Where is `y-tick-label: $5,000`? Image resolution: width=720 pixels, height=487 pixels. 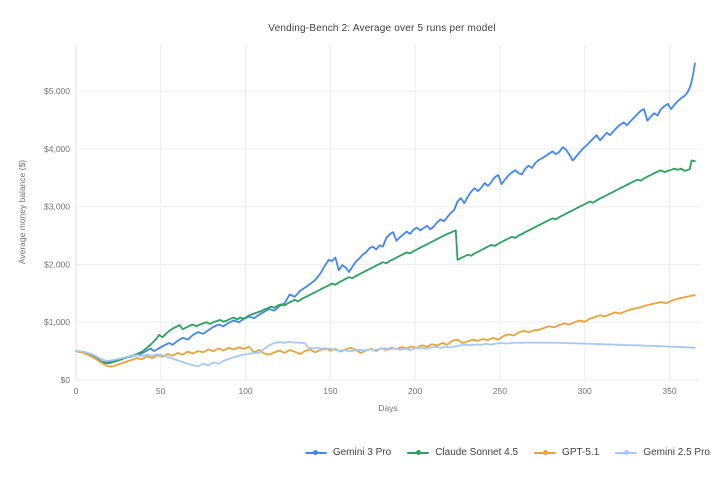 y-tick-label: $5,000 is located at coordinates (57, 91).